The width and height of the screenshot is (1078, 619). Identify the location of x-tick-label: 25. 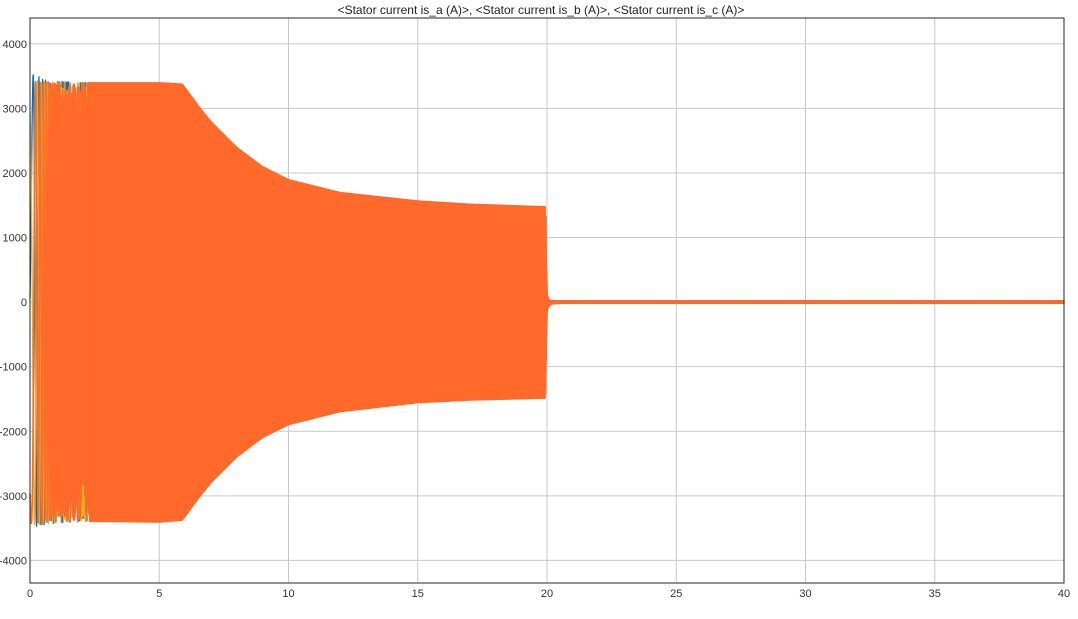
(676, 594).